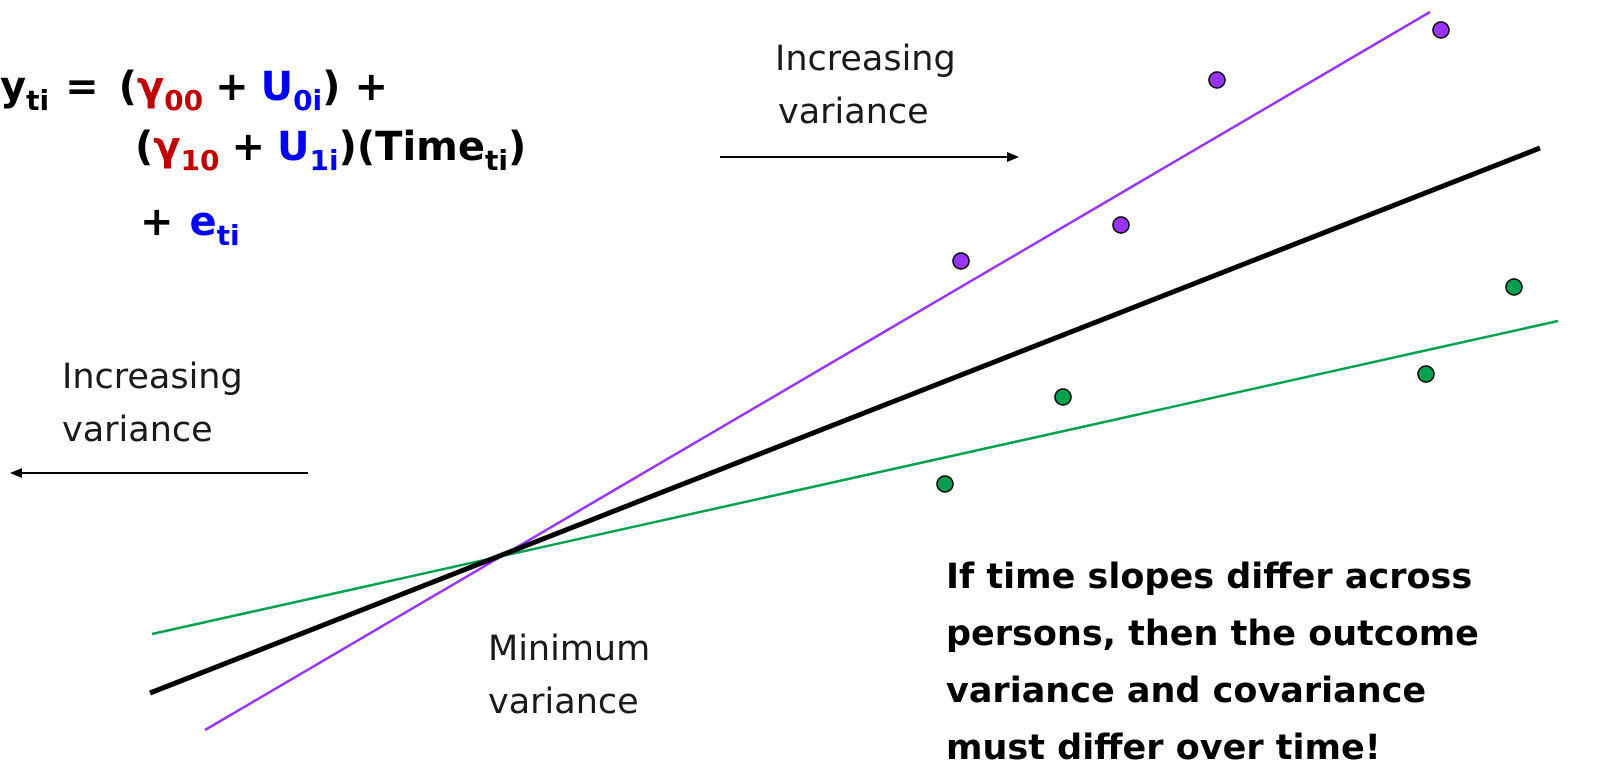 The width and height of the screenshot is (1610, 771). I want to click on left-arrow-label-line-2: variance, so click(137, 430).